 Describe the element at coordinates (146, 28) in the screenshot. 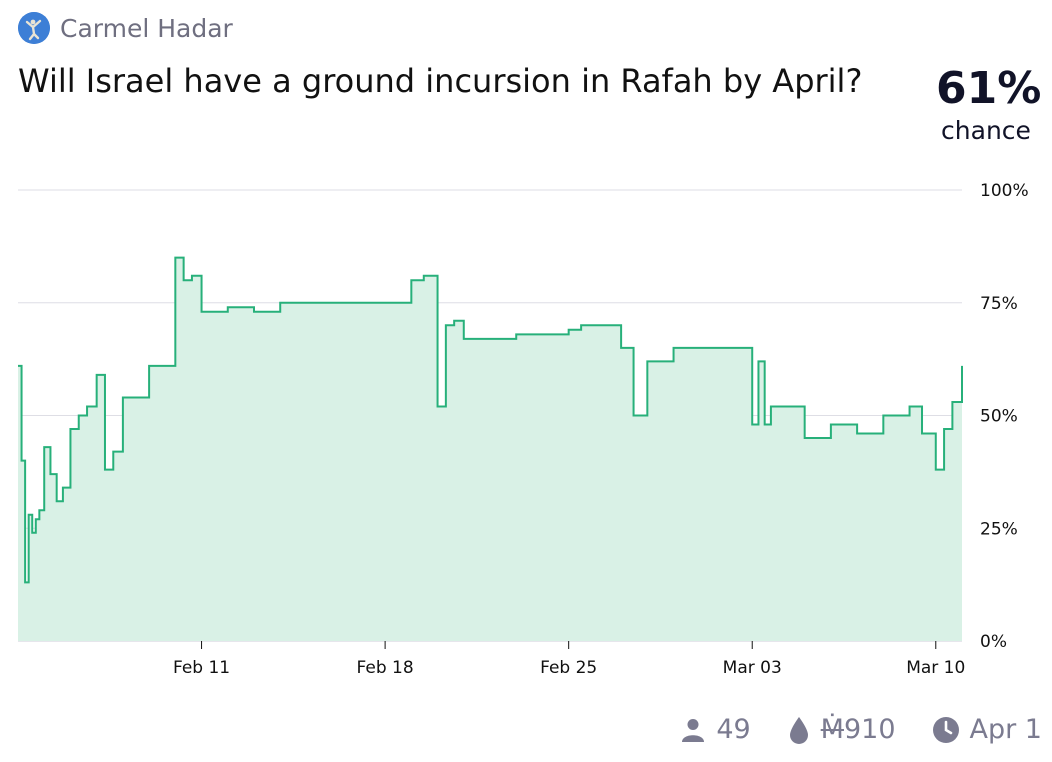

I see `author-name: Carmel Hadar` at that location.